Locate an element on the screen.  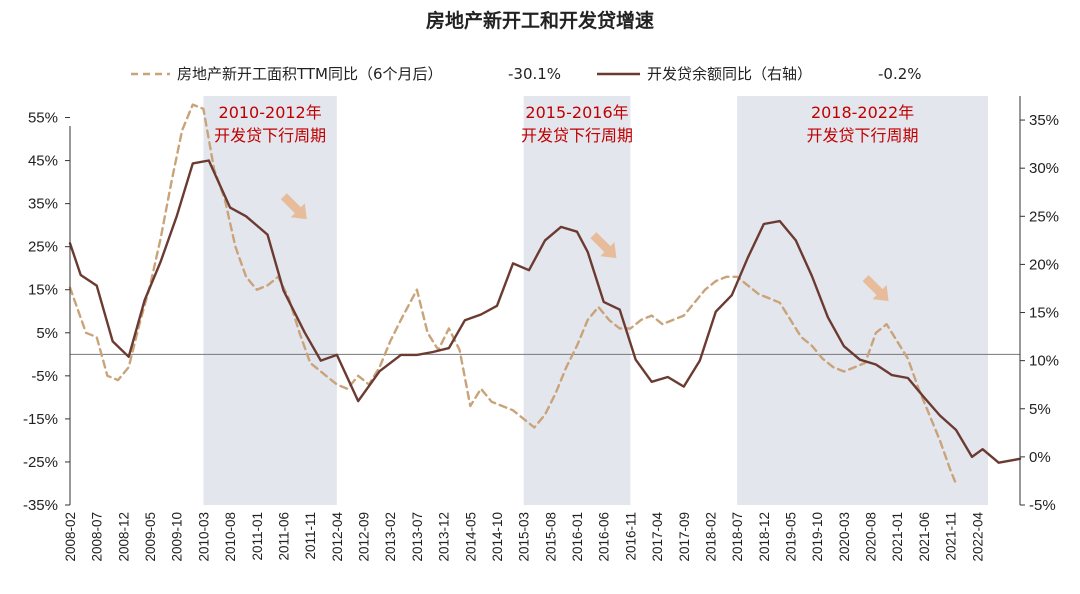
x-tick-label: 2011-06 is located at coordinates (284, 536).